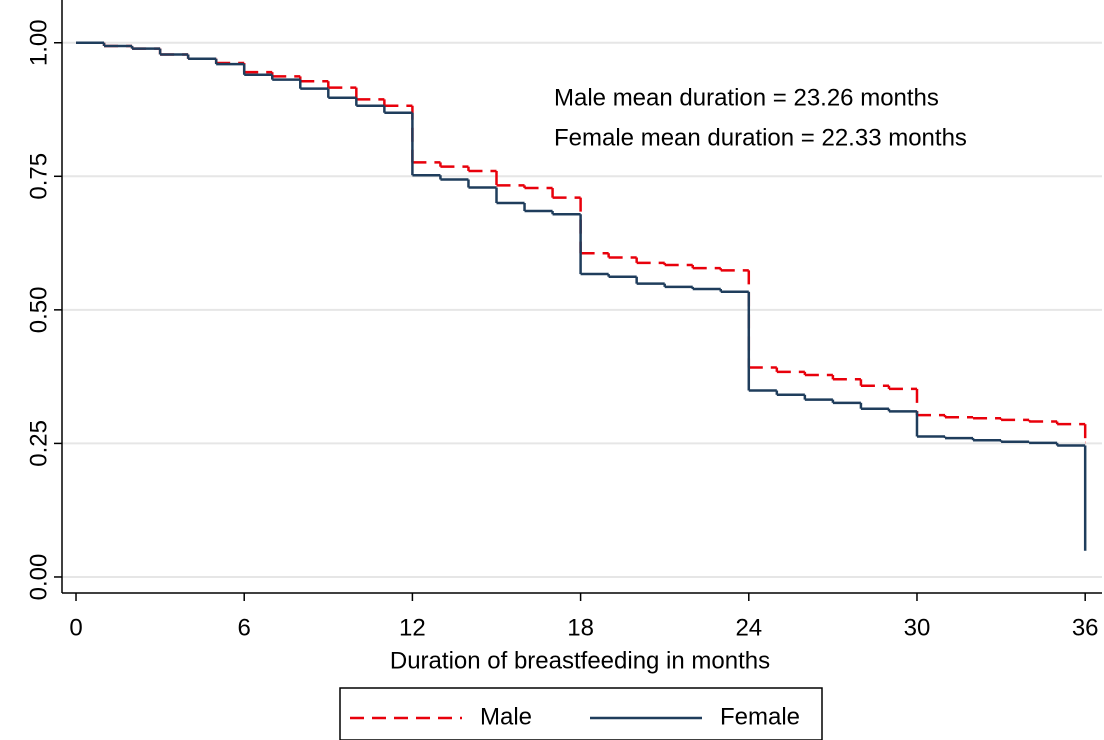  Describe the element at coordinates (760, 716) in the screenshot. I see `legend-label: Female` at that location.